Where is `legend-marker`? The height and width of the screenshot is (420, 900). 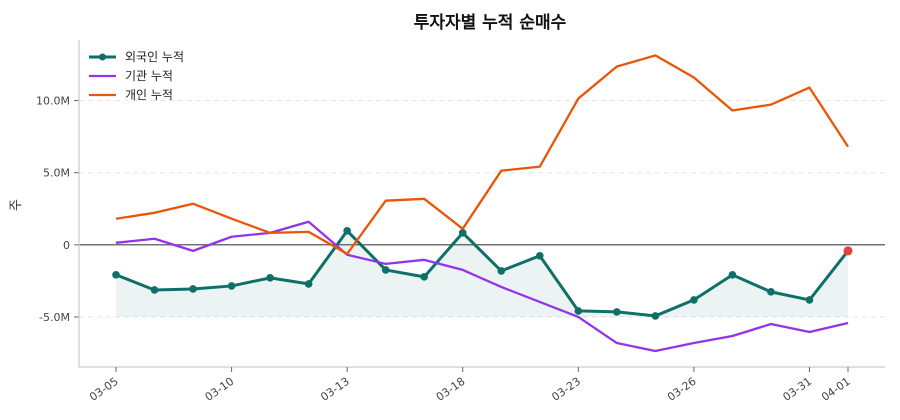 legend-marker is located at coordinates (102, 57).